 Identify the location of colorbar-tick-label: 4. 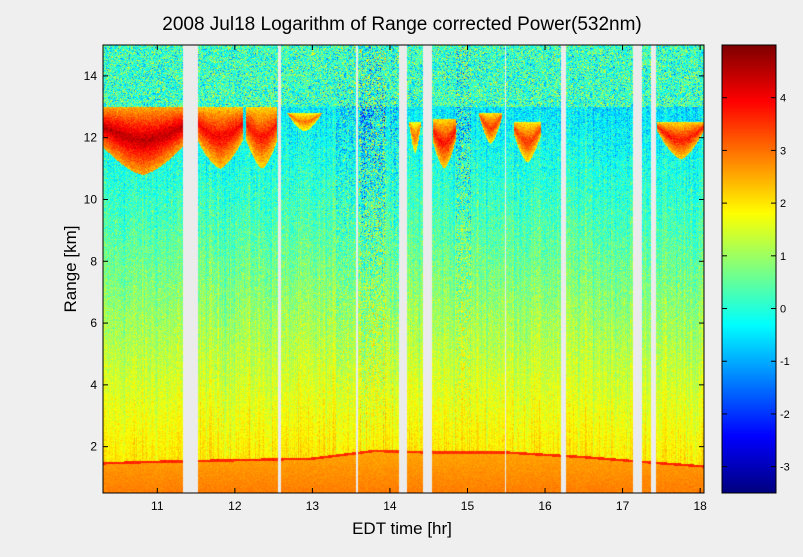
(783, 99).